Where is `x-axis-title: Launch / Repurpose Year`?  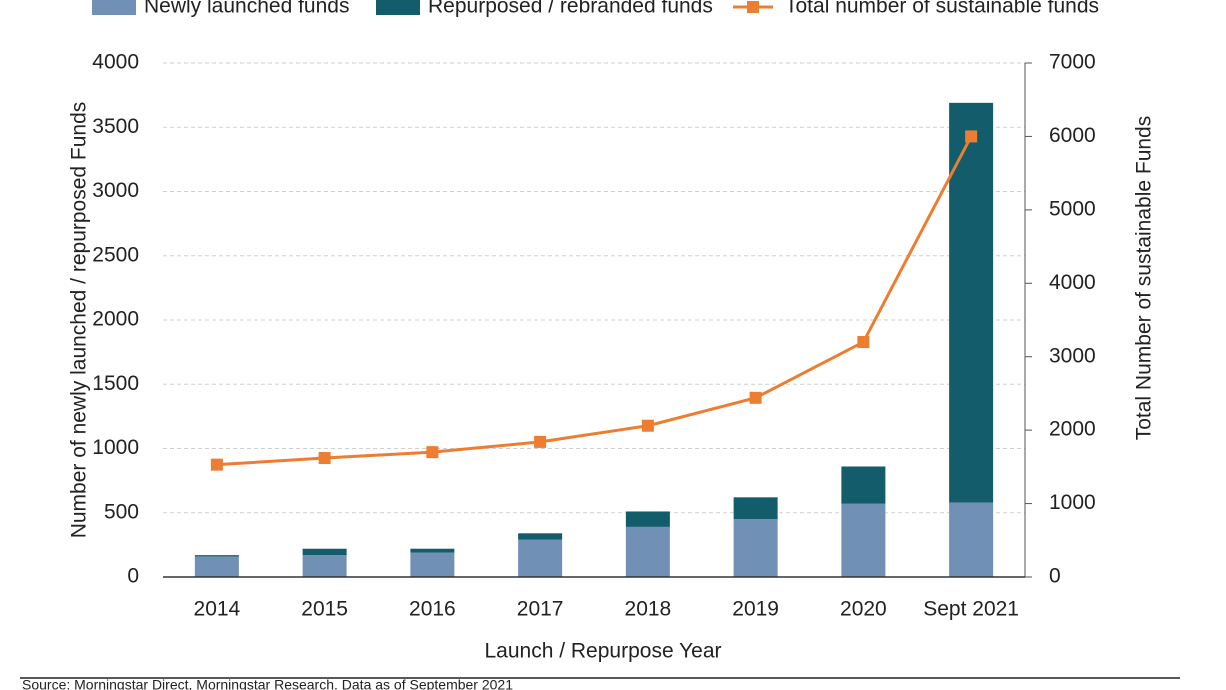 x-axis-title: Launch / Repurpose Year is located at coordinates (602, 651).